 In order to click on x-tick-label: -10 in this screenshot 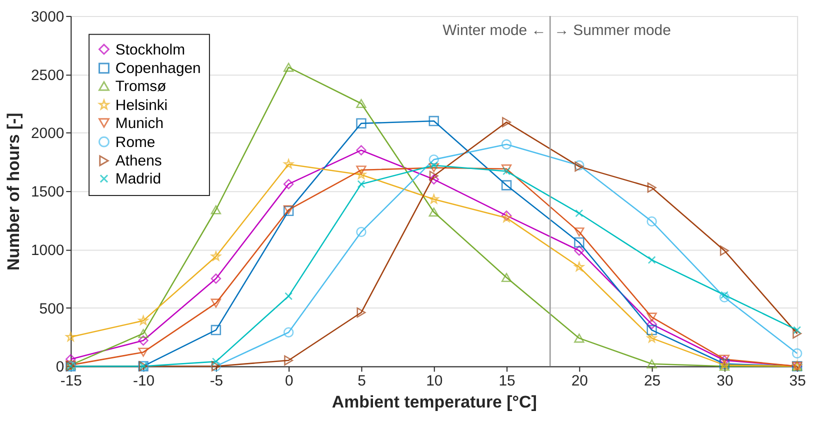, I will do `click(144, 381)`.